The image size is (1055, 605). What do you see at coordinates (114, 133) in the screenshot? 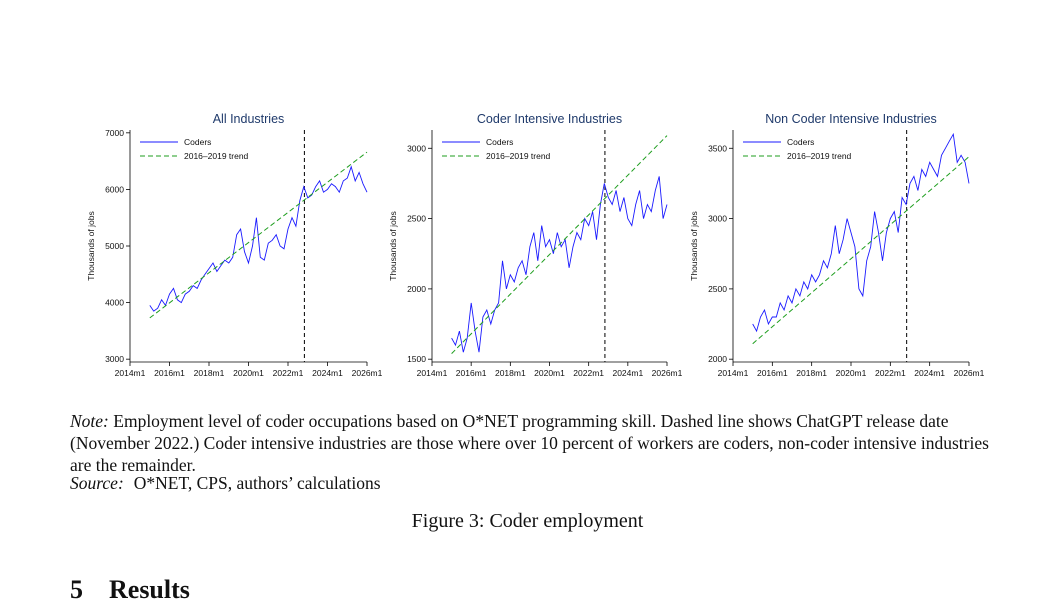
I see `y-tick-label: 7000` at bounding box center [114, 133].